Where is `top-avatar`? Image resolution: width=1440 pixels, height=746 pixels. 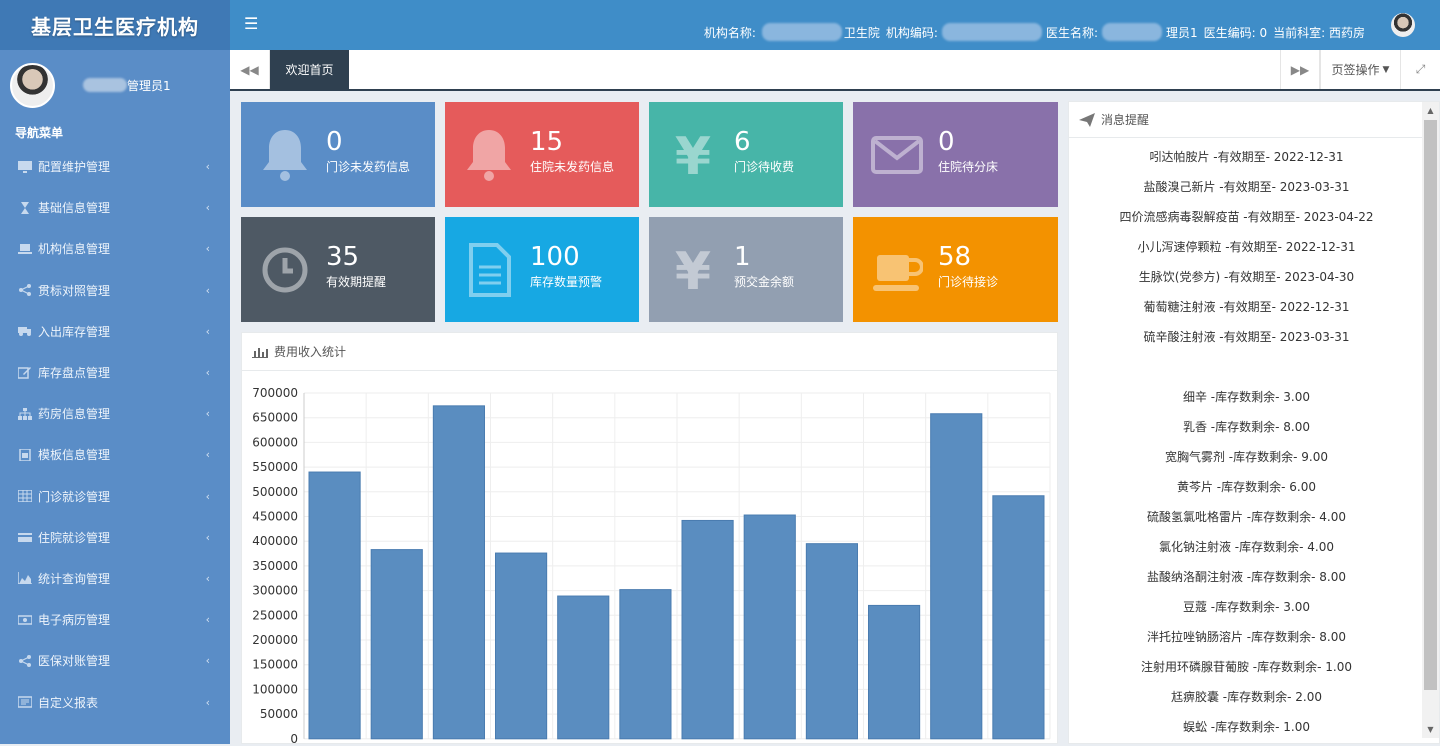
top-avatar is located at coordinates (1403, 25).